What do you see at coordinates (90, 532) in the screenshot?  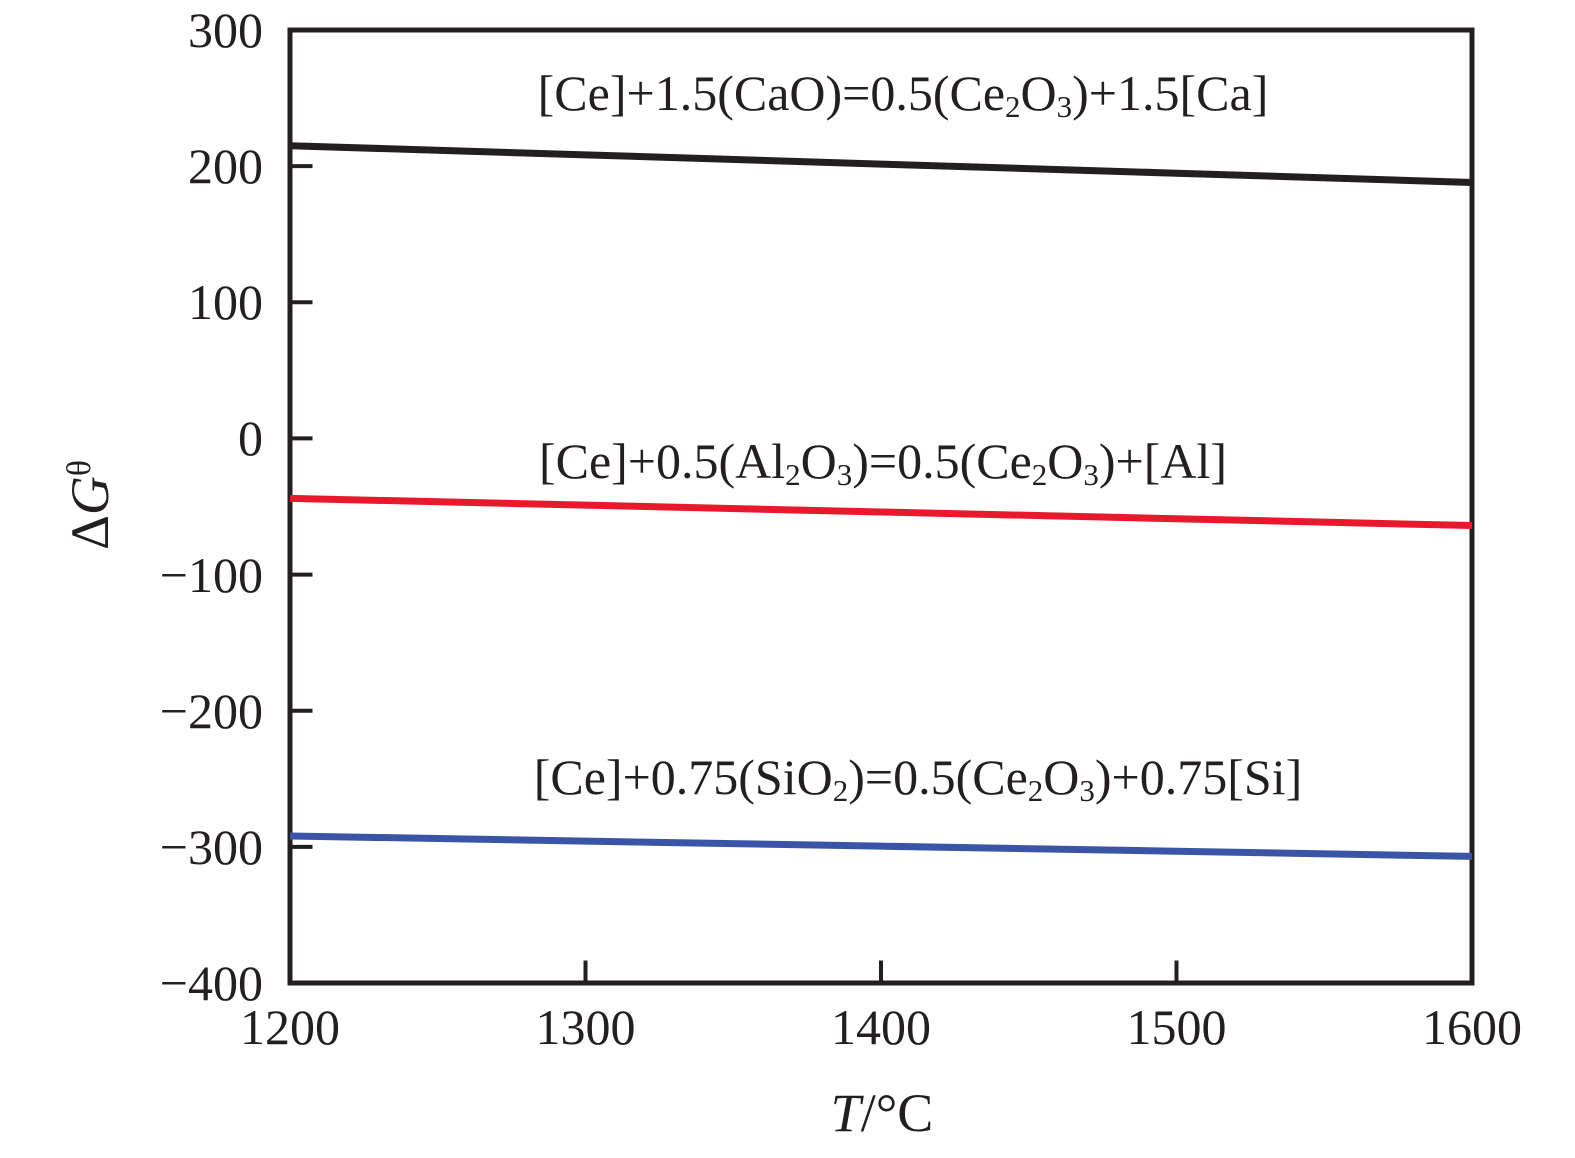 I see `text-part: Δ` at bounding box center [90, 532].